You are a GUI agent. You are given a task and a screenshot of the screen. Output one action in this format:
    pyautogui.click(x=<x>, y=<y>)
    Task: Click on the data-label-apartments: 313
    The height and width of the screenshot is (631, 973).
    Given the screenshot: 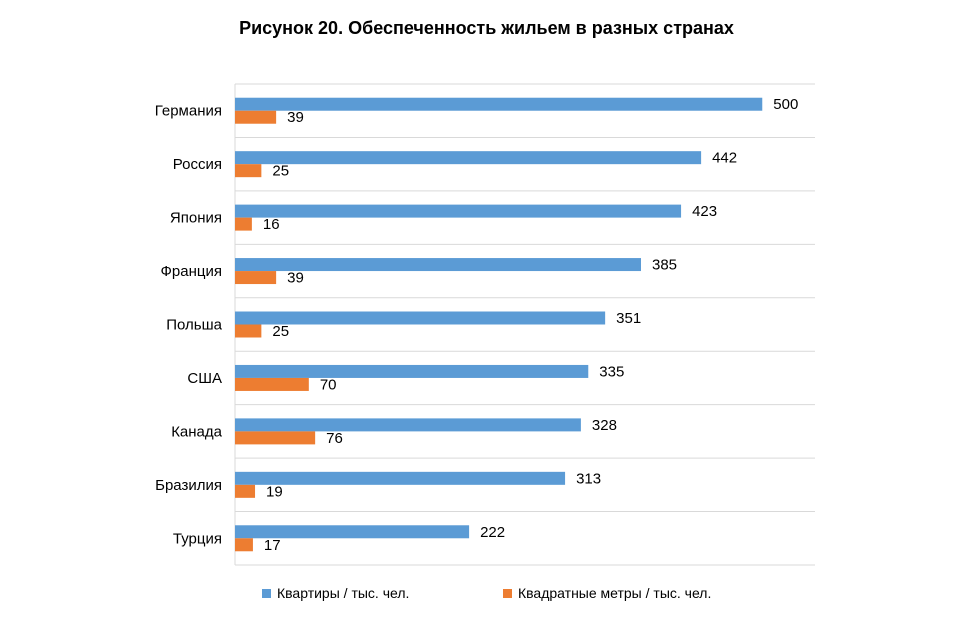 What is the action you would take?
    pyautogui.click(x=588, y=478)
    